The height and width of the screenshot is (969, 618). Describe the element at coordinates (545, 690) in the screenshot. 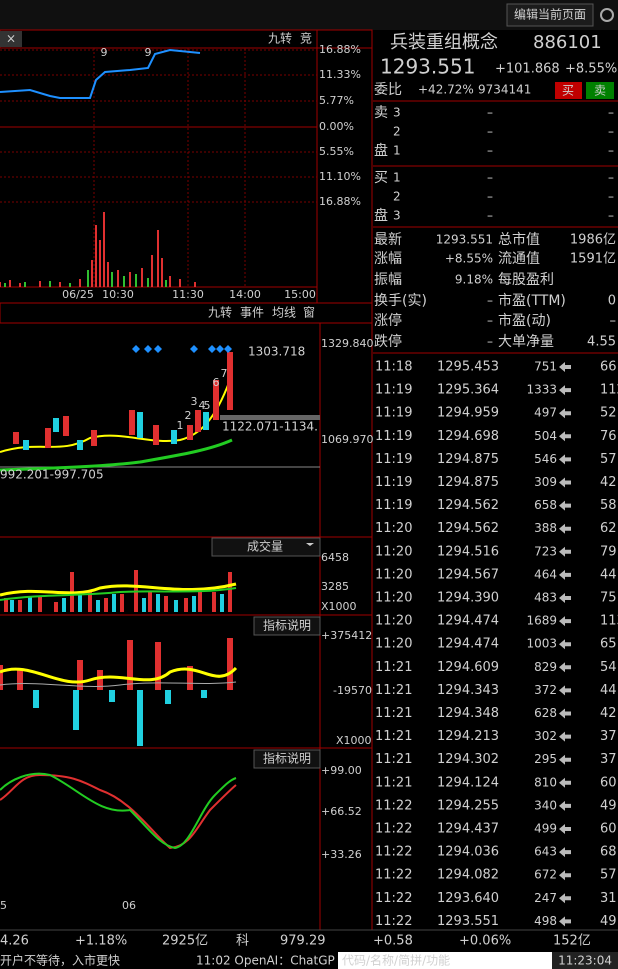

I see `trade-volume: 372` at that location.